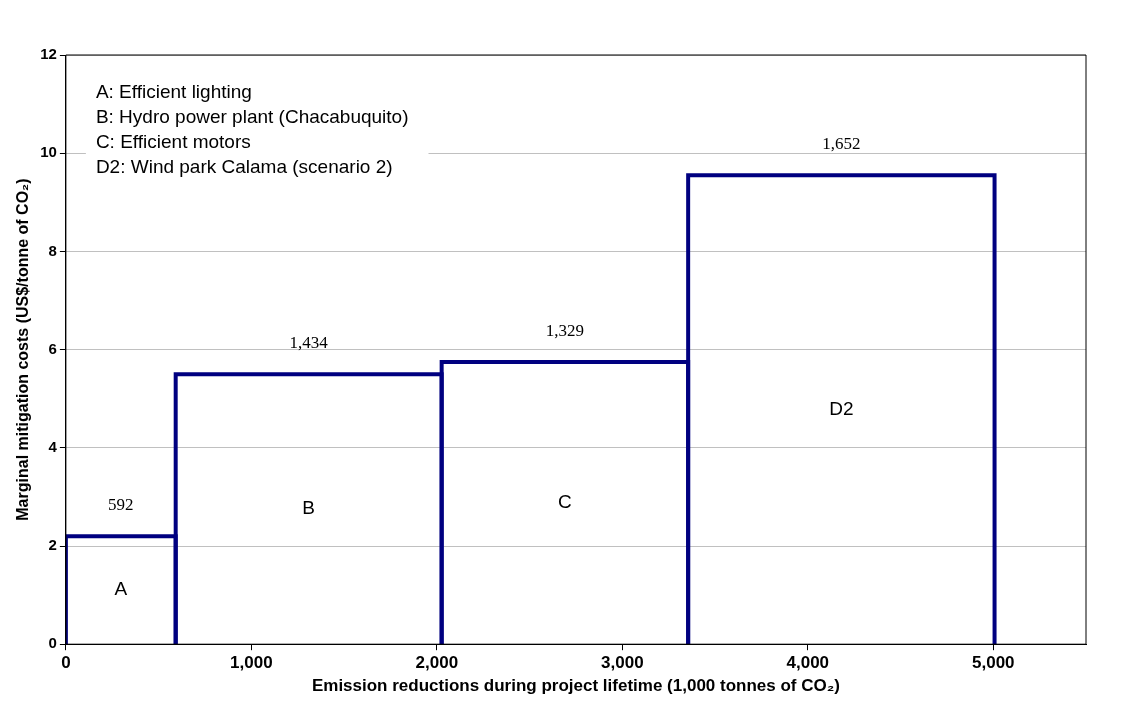 The height and width of the screenshot is (711, 1131). I want to click on annotation: 1,329, so click(565, 330).